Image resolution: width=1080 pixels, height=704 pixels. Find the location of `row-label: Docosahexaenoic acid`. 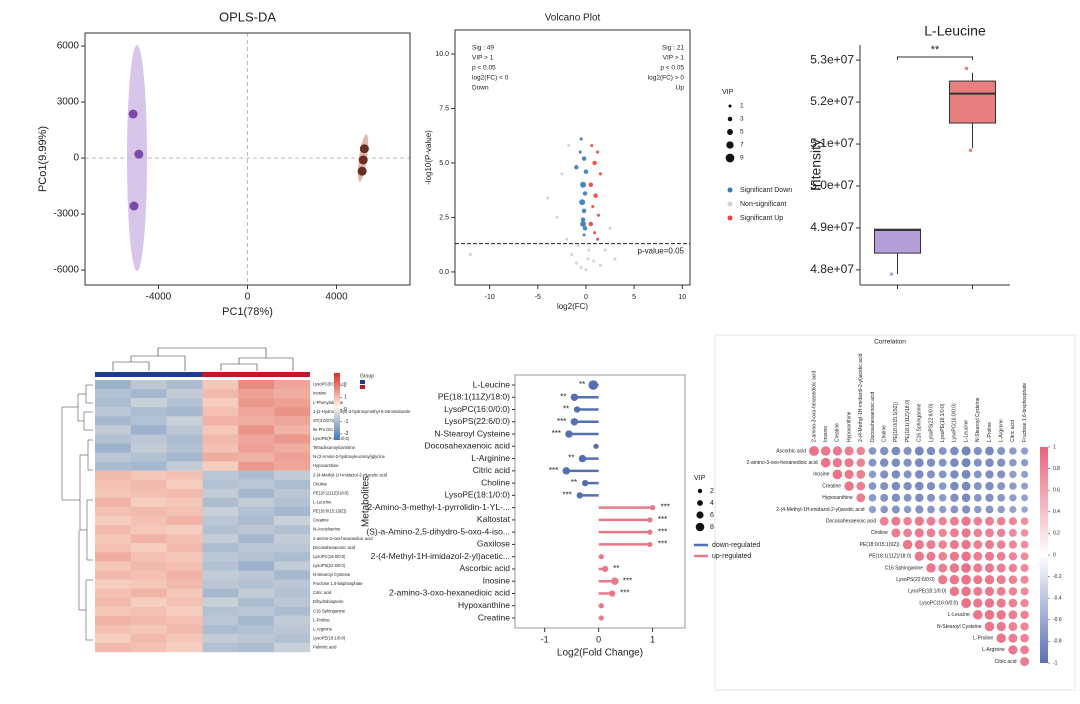

row-label: Docosahexaenoic acid is located at coordinates (334, 547).